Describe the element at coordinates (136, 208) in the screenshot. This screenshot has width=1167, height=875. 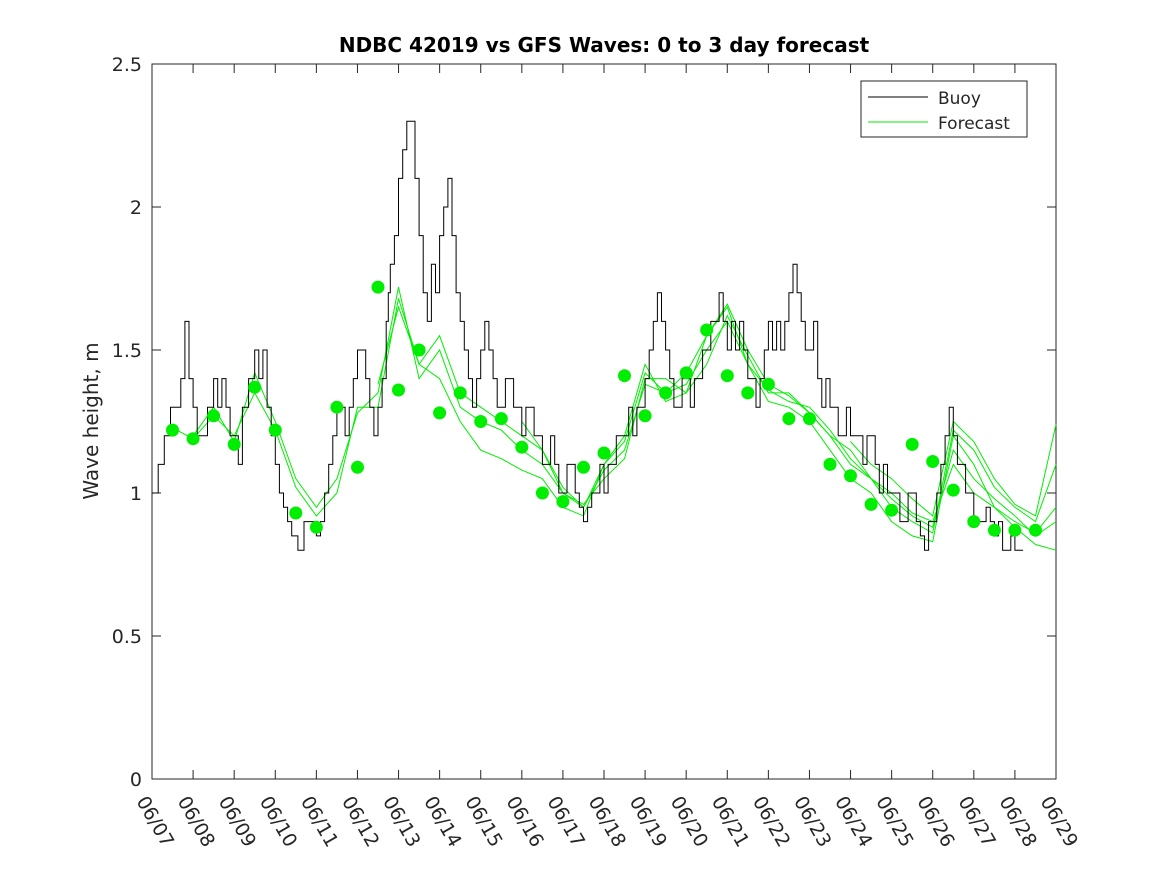
I see `y-tick-label: 2` at that location.